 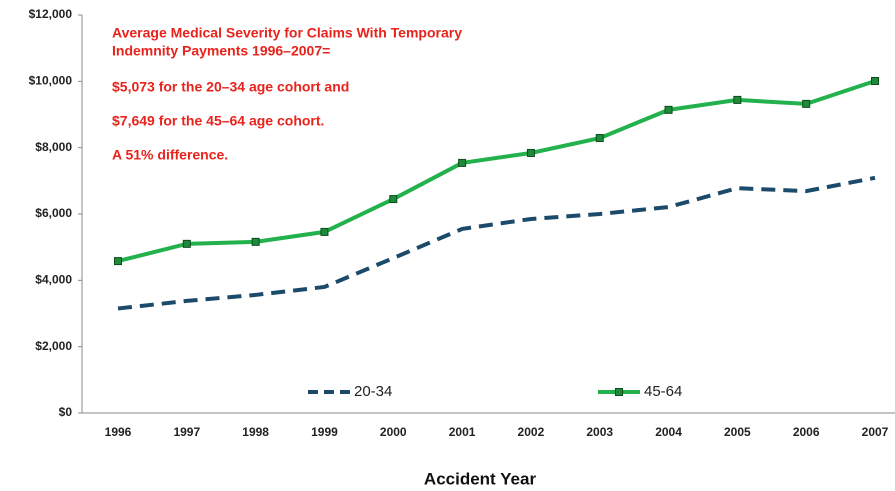 I want to click on x-tick-label: 2000, so click(x=393, y=432).